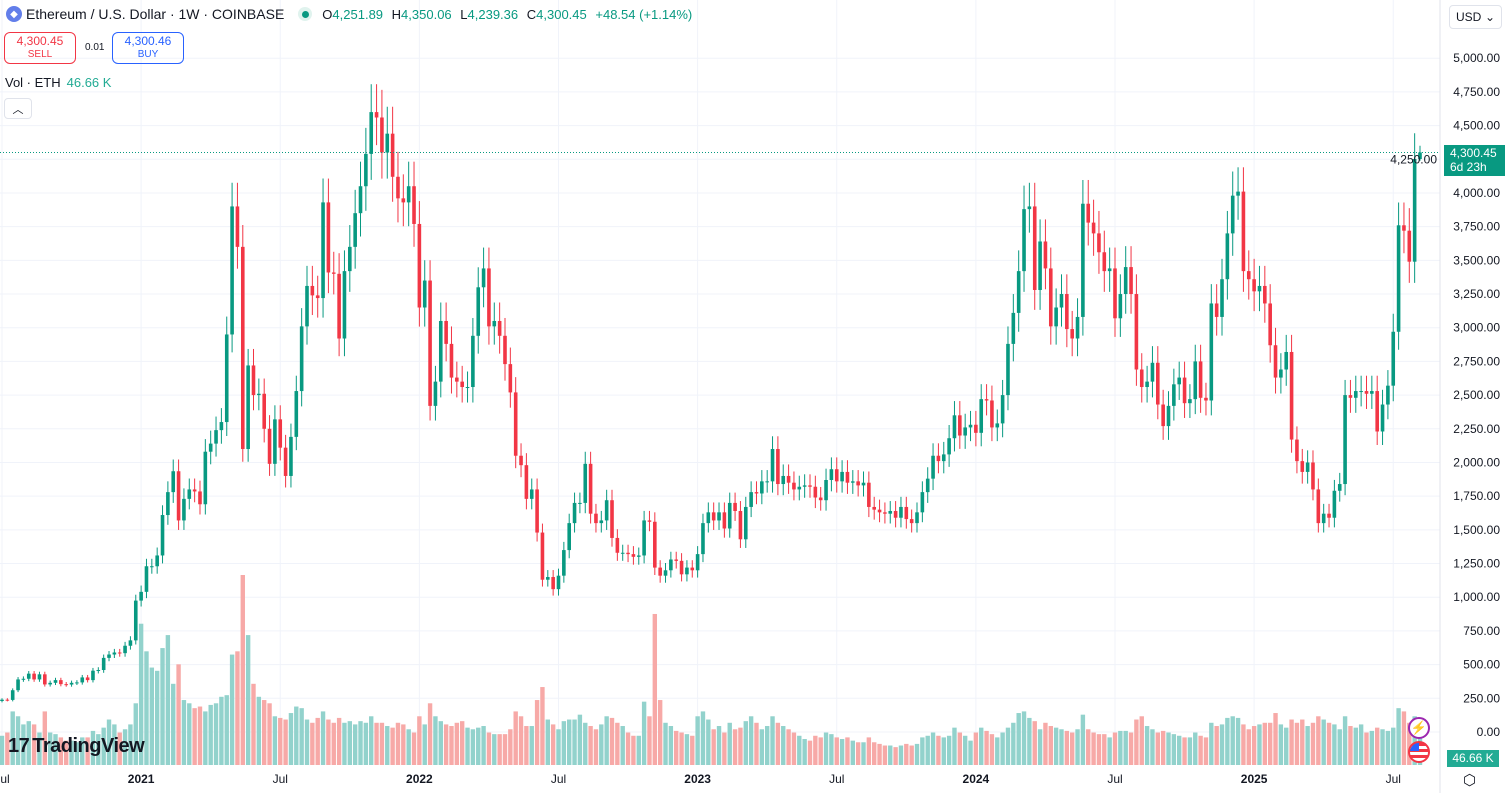 The image size is (1506, 793). Describe the element at coordinates (1419, 752) in the screenshot. I see `us-flag-icon` at that location.